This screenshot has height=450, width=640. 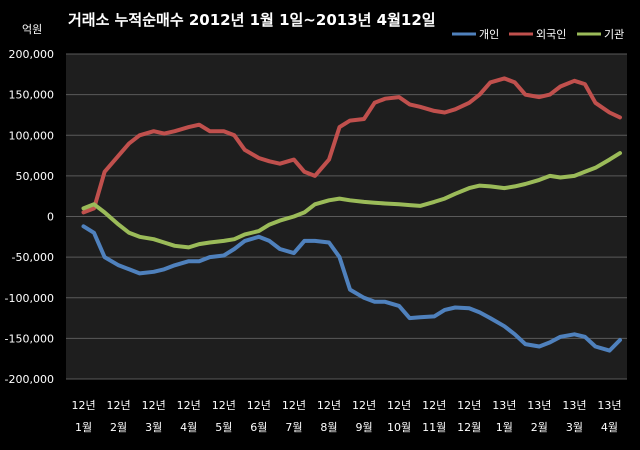 I want to click on y-tick-label: 0, so click(x=50, y=217).